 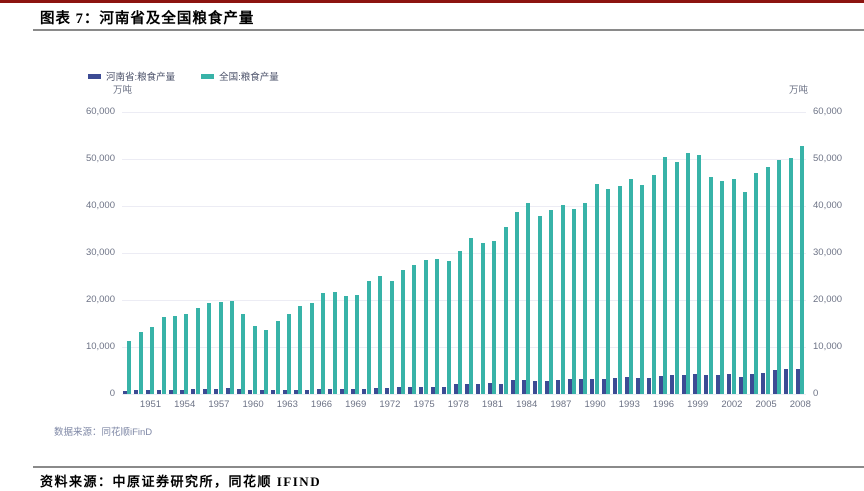 I want to click on bar-national-1962, so click(x=277, y=357).